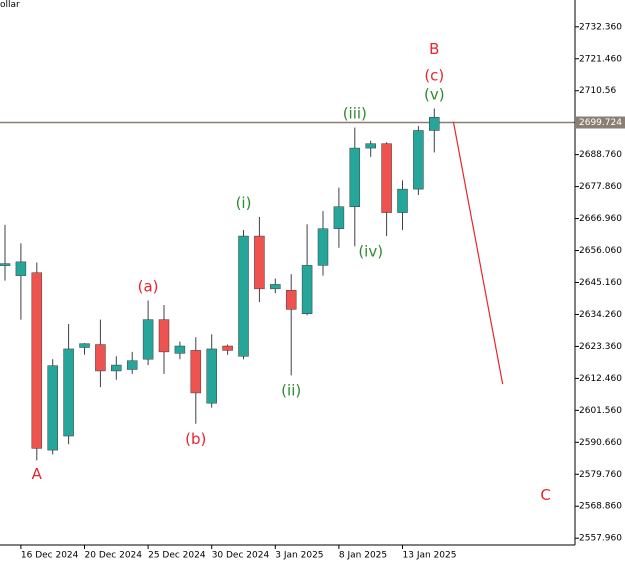 This screenshot has height=567, width=625. What do you see at coordinates (363, 556) in the screenshot?
I see `time-tick-label: 8 Jan 2025` at bounding box center [363, 556].